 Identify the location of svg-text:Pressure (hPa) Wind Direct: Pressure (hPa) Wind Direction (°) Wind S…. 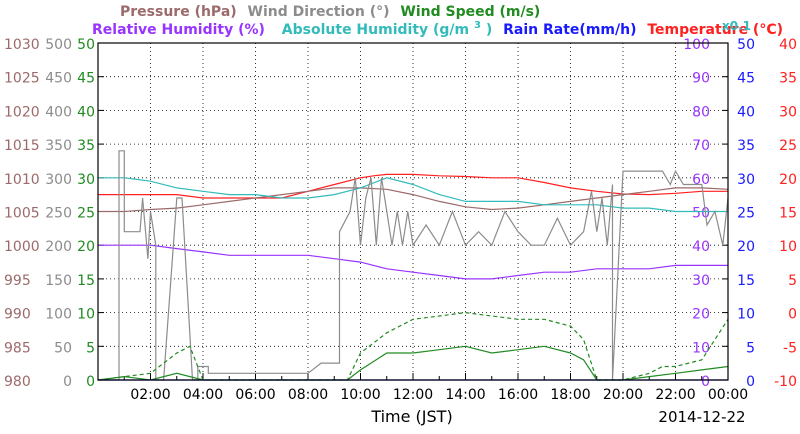
(330, 12).